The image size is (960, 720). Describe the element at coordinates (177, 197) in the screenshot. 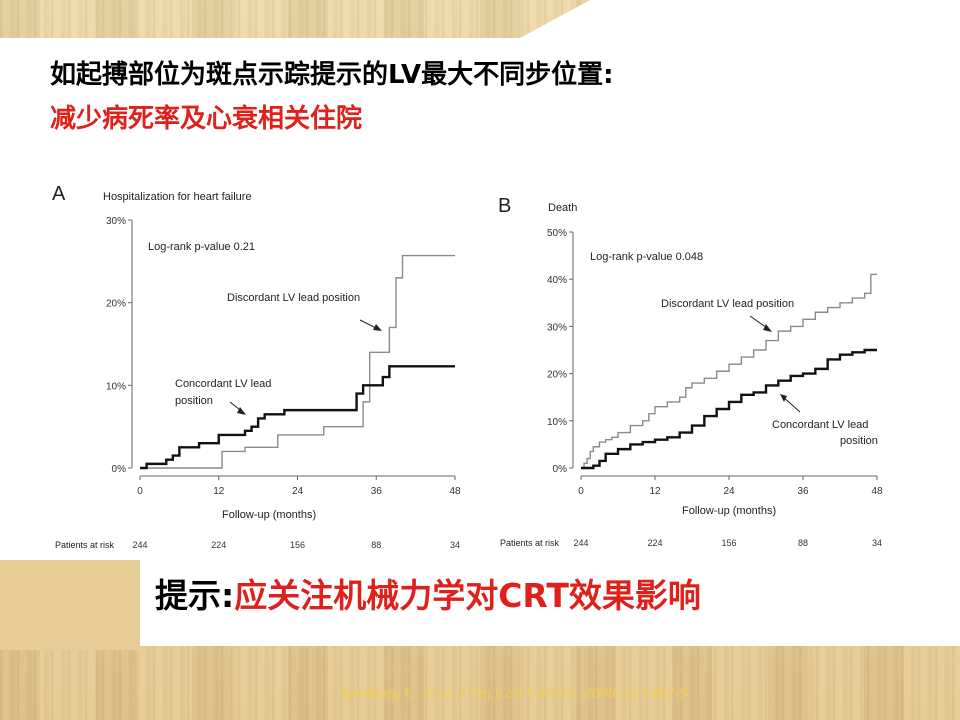

I see `chart-title: Hospitalization for heart failure` at that location.